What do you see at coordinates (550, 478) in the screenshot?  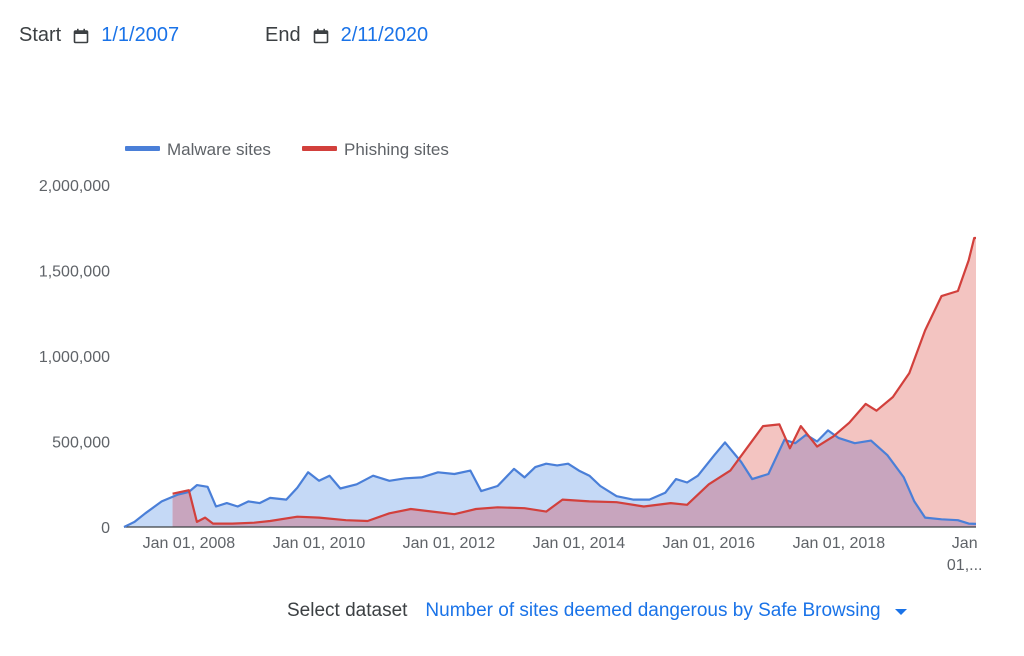 I see `malware-line` at bounding box center [550, 478].